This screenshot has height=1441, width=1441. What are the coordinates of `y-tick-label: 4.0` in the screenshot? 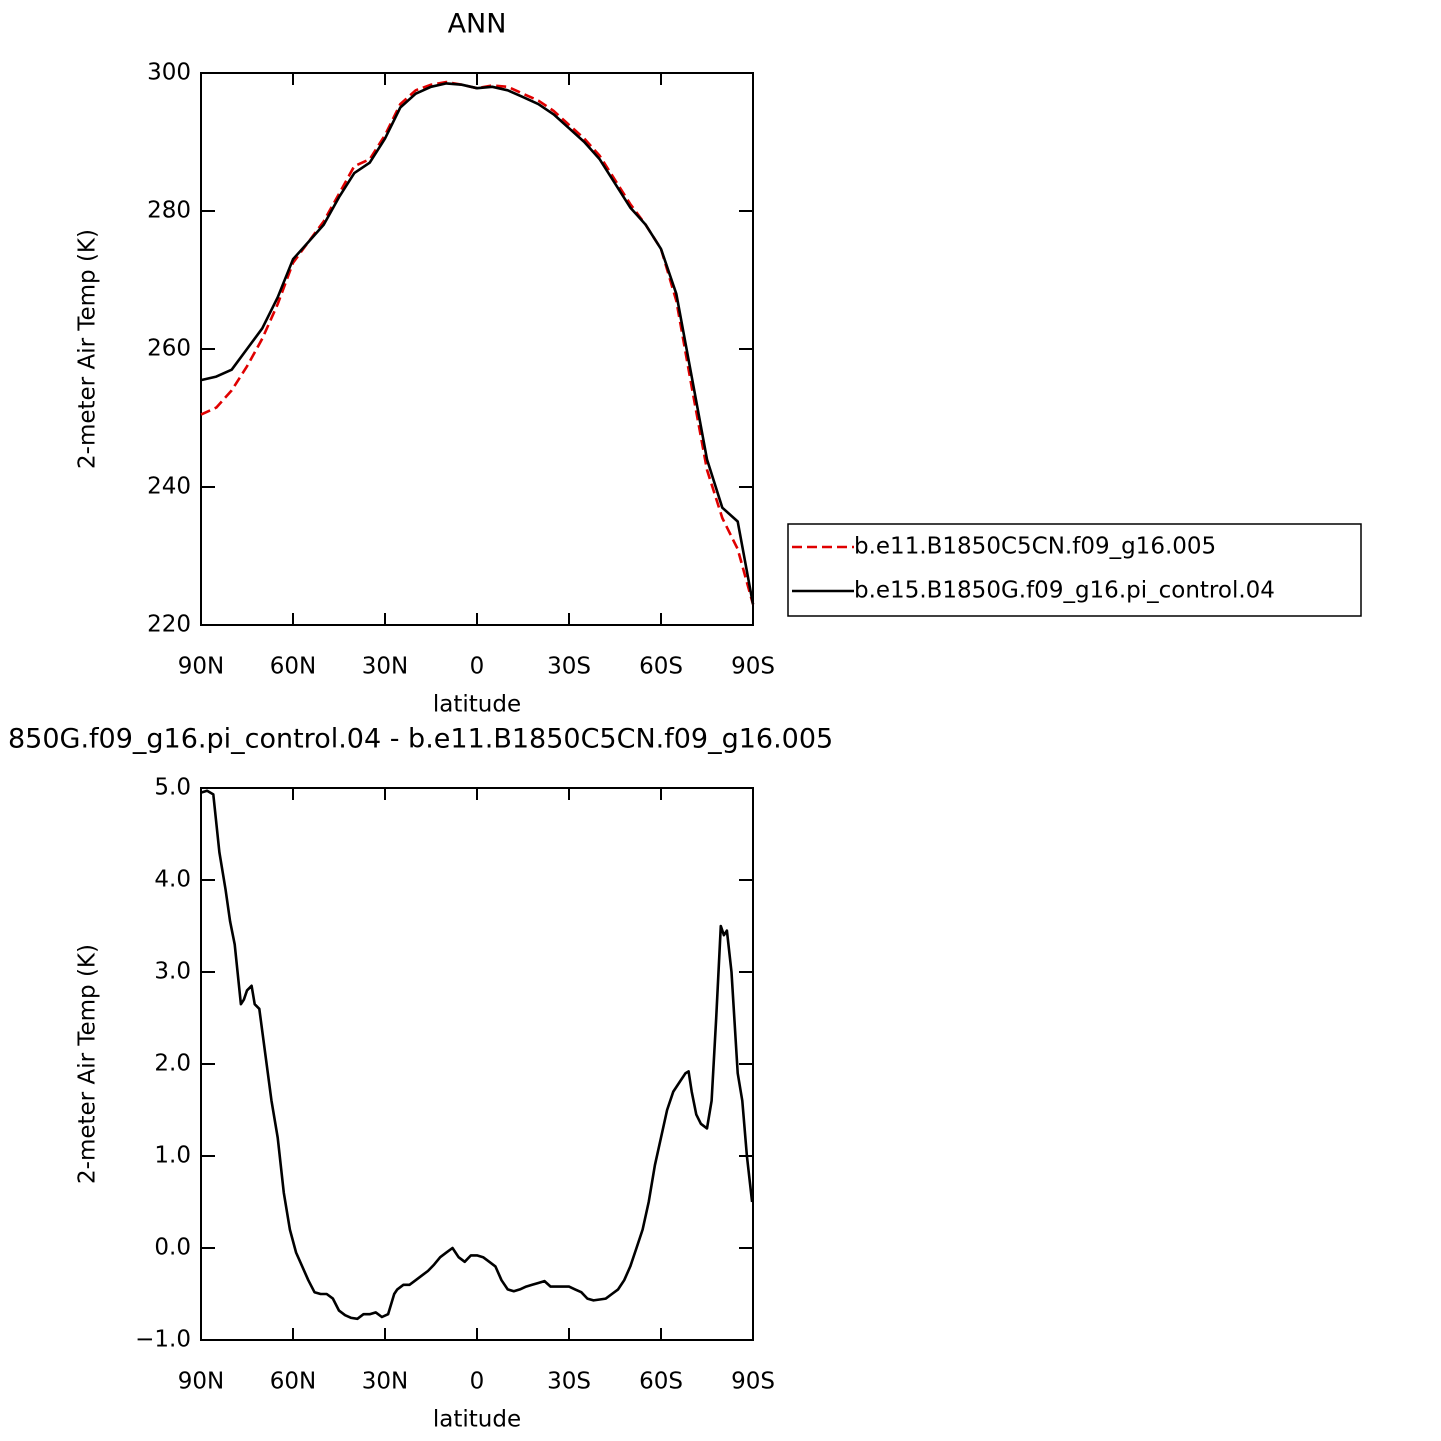 It's located at (172, 880).